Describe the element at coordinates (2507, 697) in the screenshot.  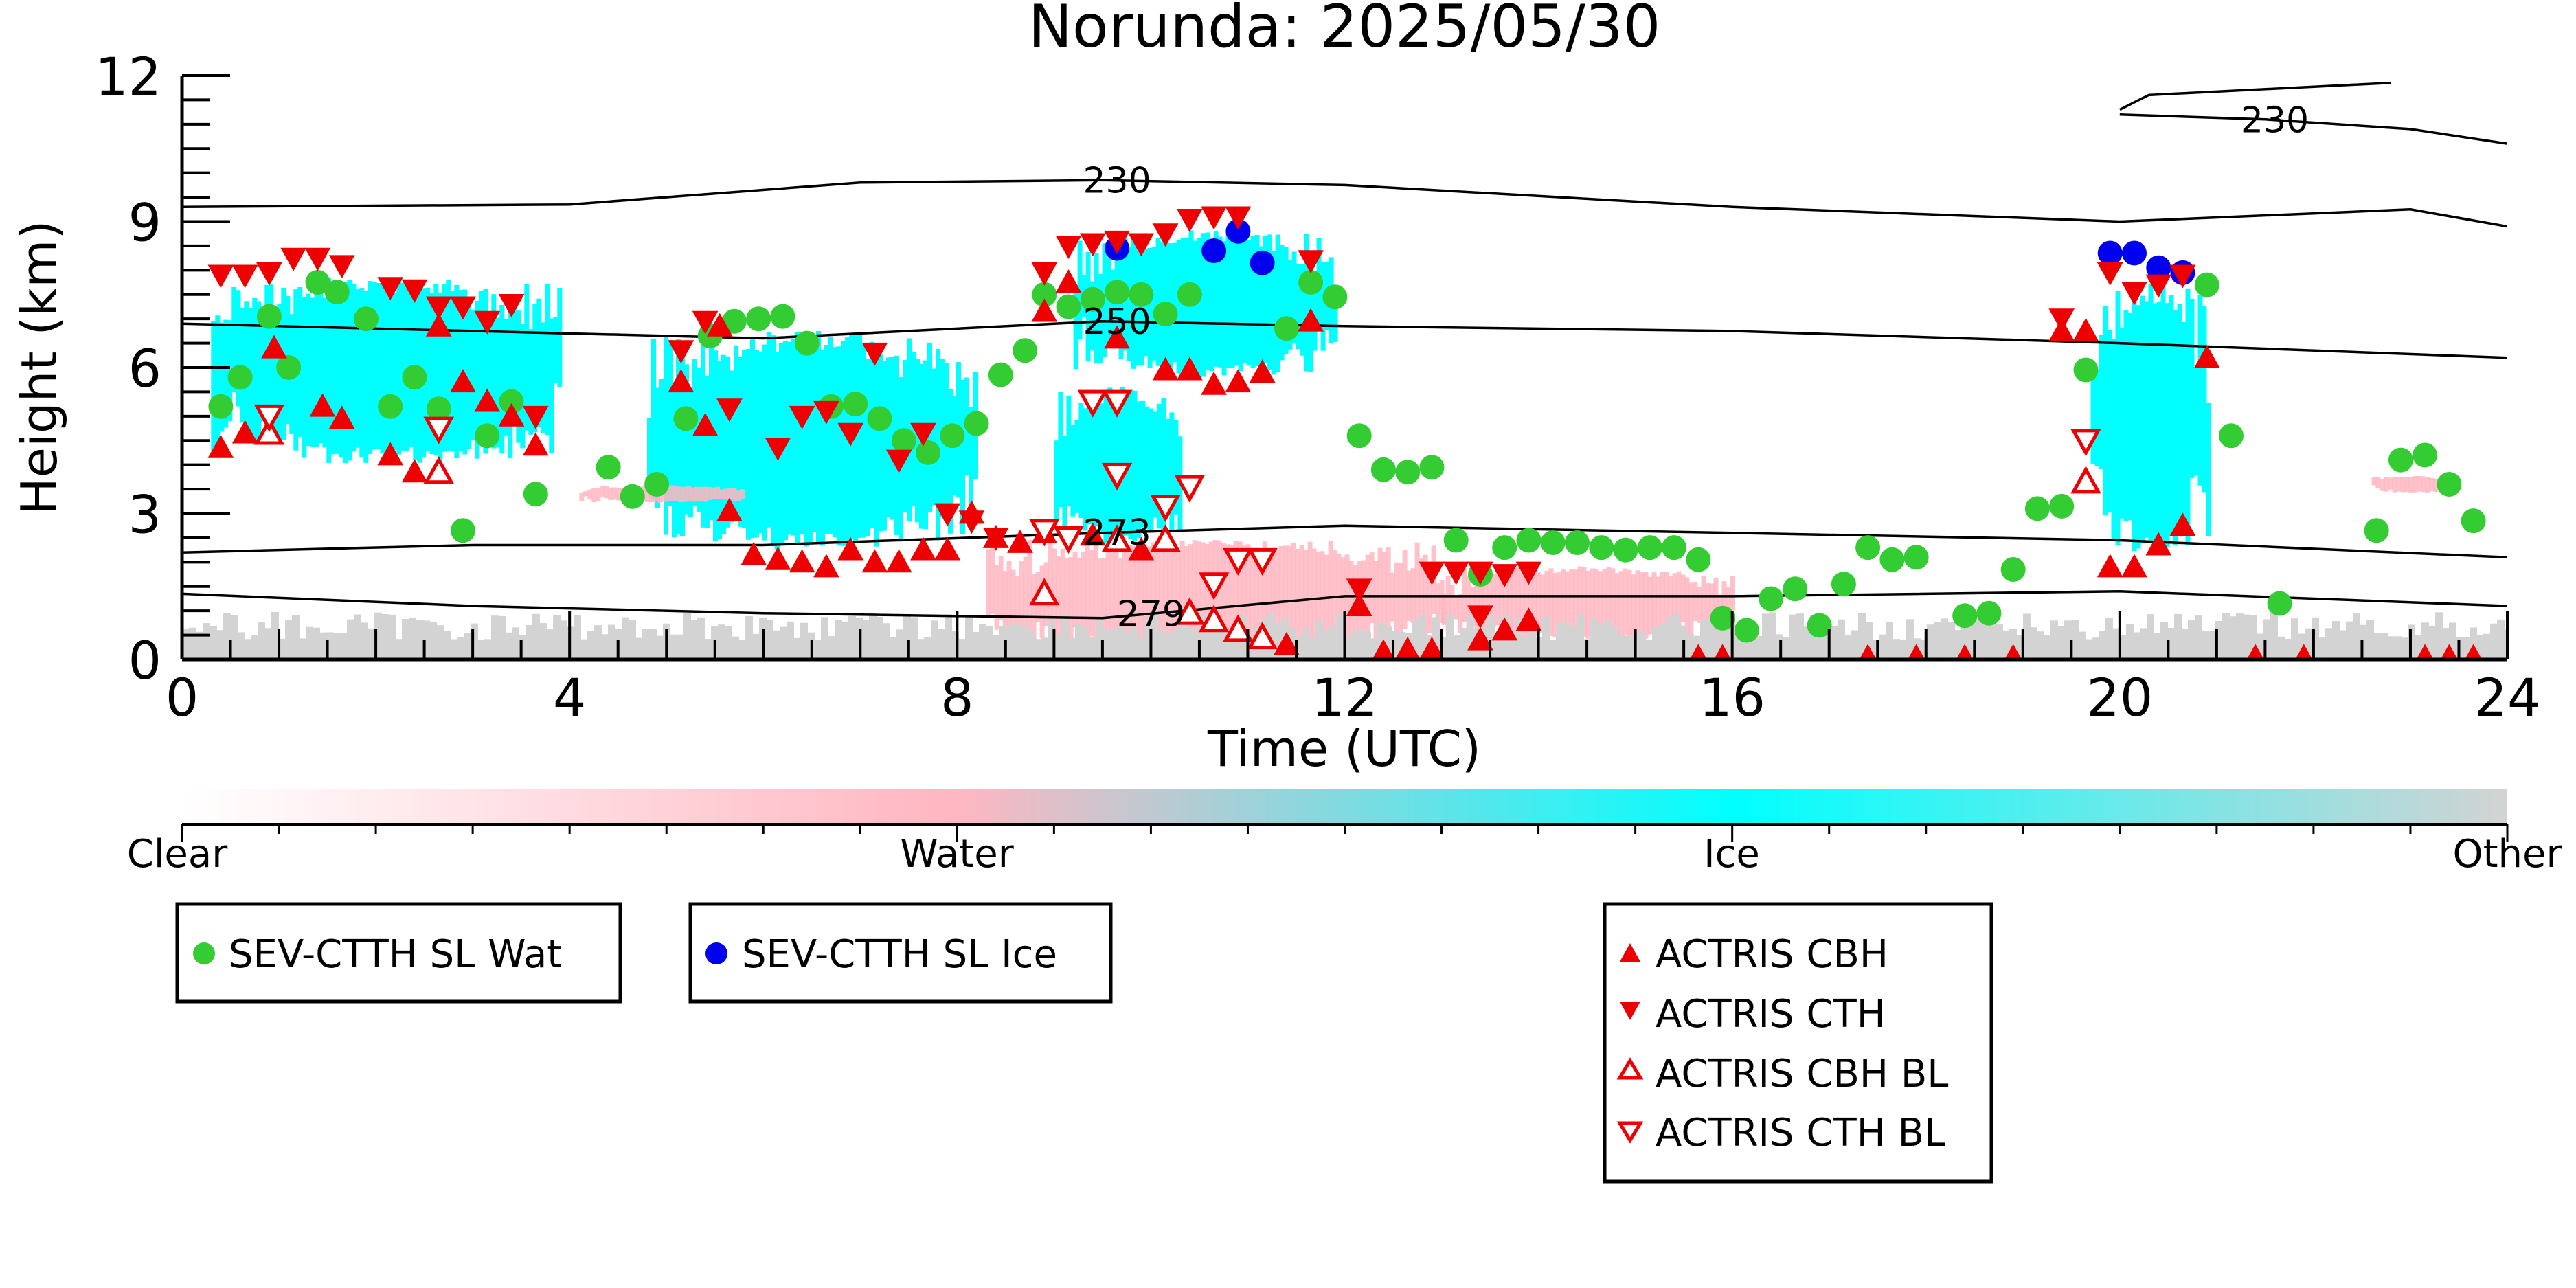
I see `x-tick-label: 24` at that location.